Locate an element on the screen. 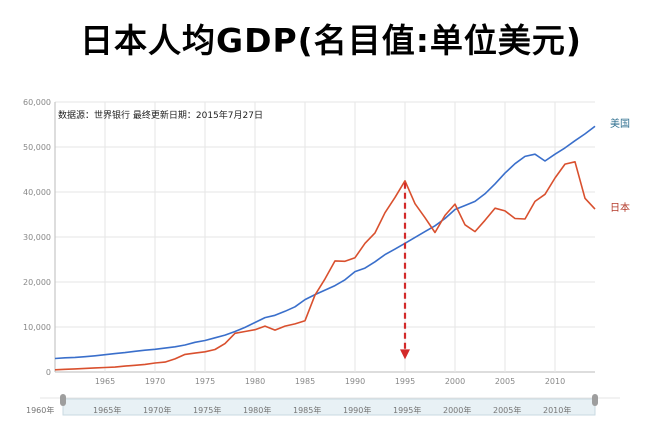 Image resolution: width=662 pixels, height=441 pixels. range-label: 1980年 is located at coordinates (257, 410).